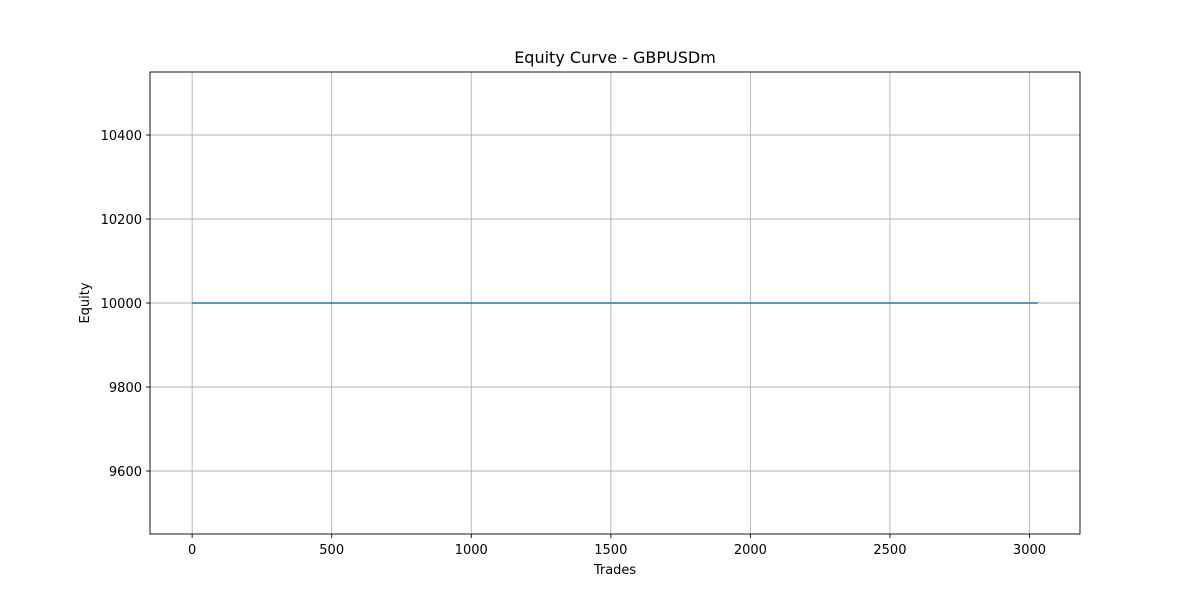  Describe the element at coordinates (331, 550) in the screenshot. I see `x-tick-label: 500` at that location.